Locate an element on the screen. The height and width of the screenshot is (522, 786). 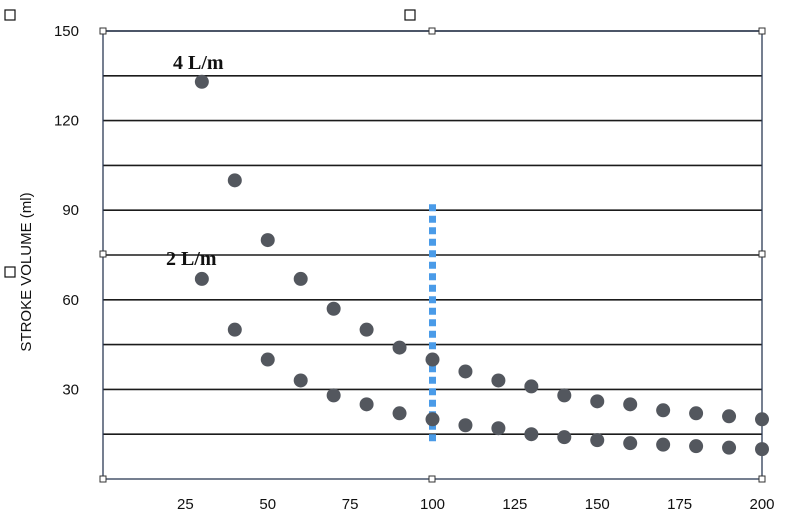
y-tick-label: 150 is located at coordinates (66, 31).